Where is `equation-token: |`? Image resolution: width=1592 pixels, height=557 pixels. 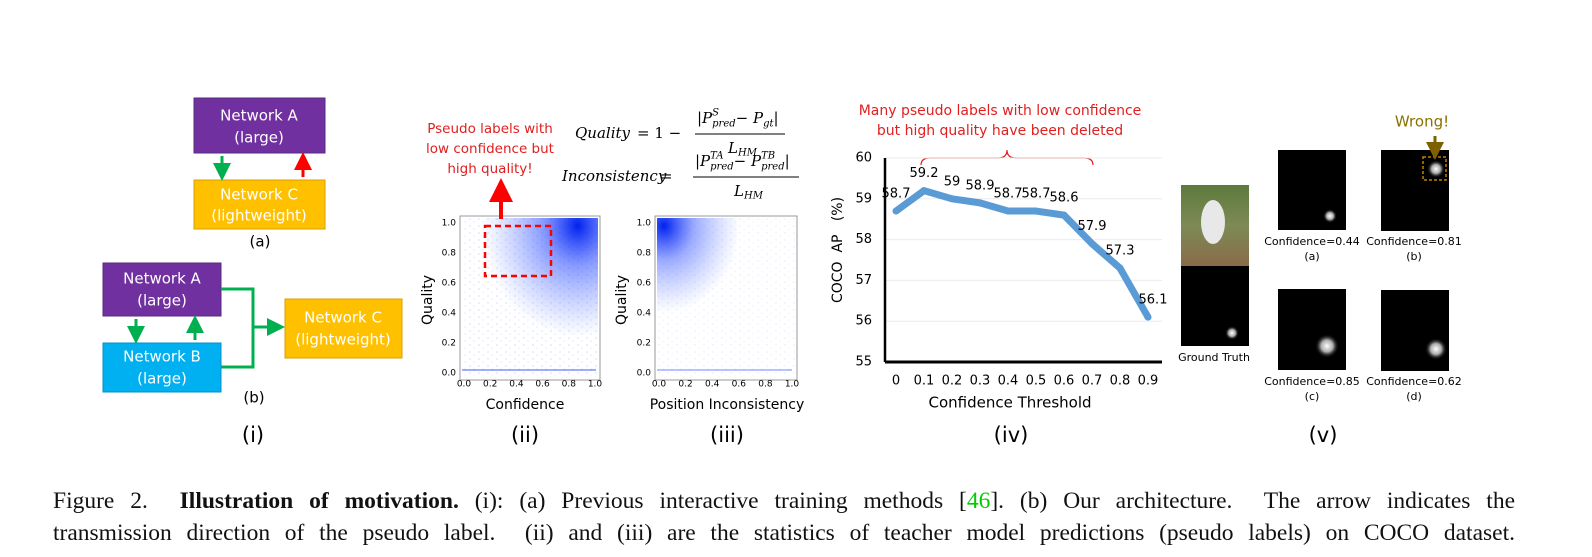 equation-token: | is located at coordinates (787, 161).